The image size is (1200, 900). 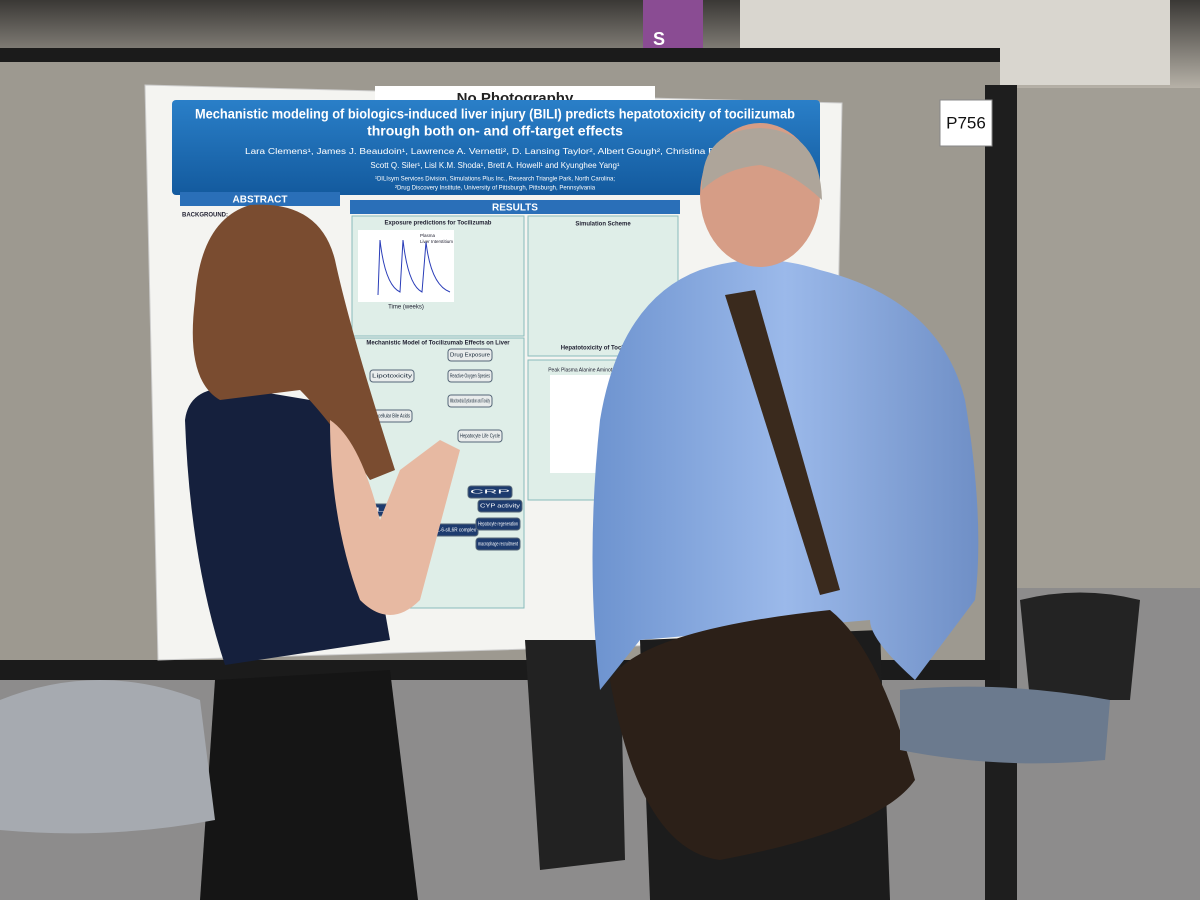 I want to click on panel-title: Hepatotoxicity of Tocilizumab, so click(x=603, y=349).